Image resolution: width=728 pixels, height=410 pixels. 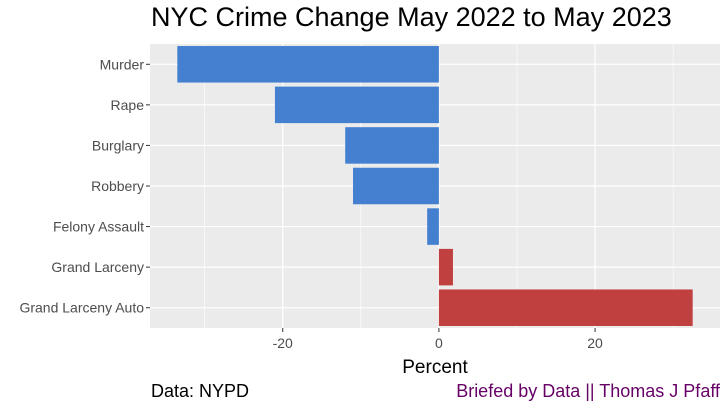 What do you see at coordinates (200, 391) in the screenshot?
I see `data-source-caption: Data: NYPD` at bounding box center [200, 391].